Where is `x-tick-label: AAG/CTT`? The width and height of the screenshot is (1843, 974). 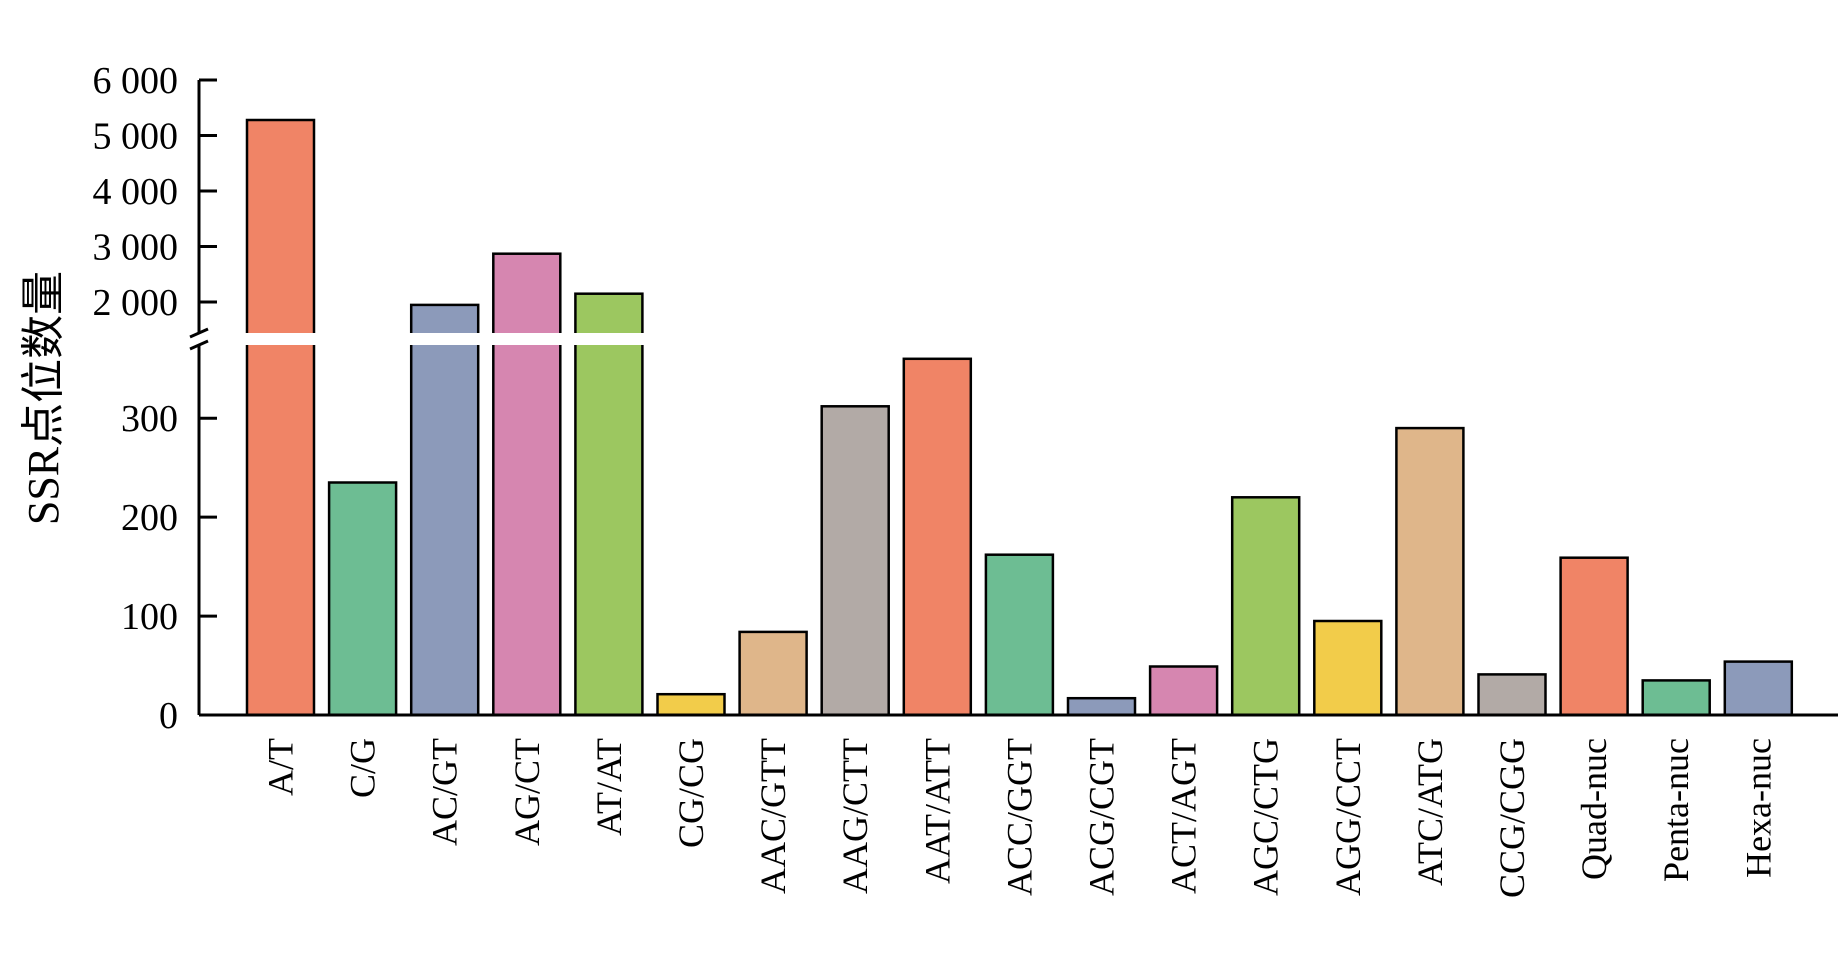 x-tick-label: AAG/CTT is located at coordinates (855, 816).